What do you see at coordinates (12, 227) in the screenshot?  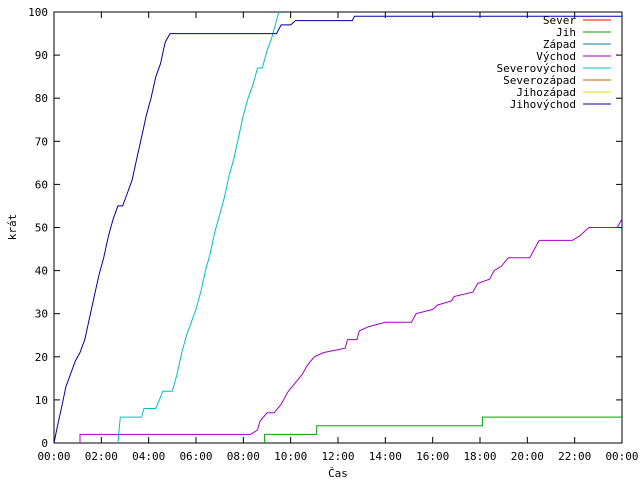 I see `y-axis-label: krát` at bounding box center [12, 227].